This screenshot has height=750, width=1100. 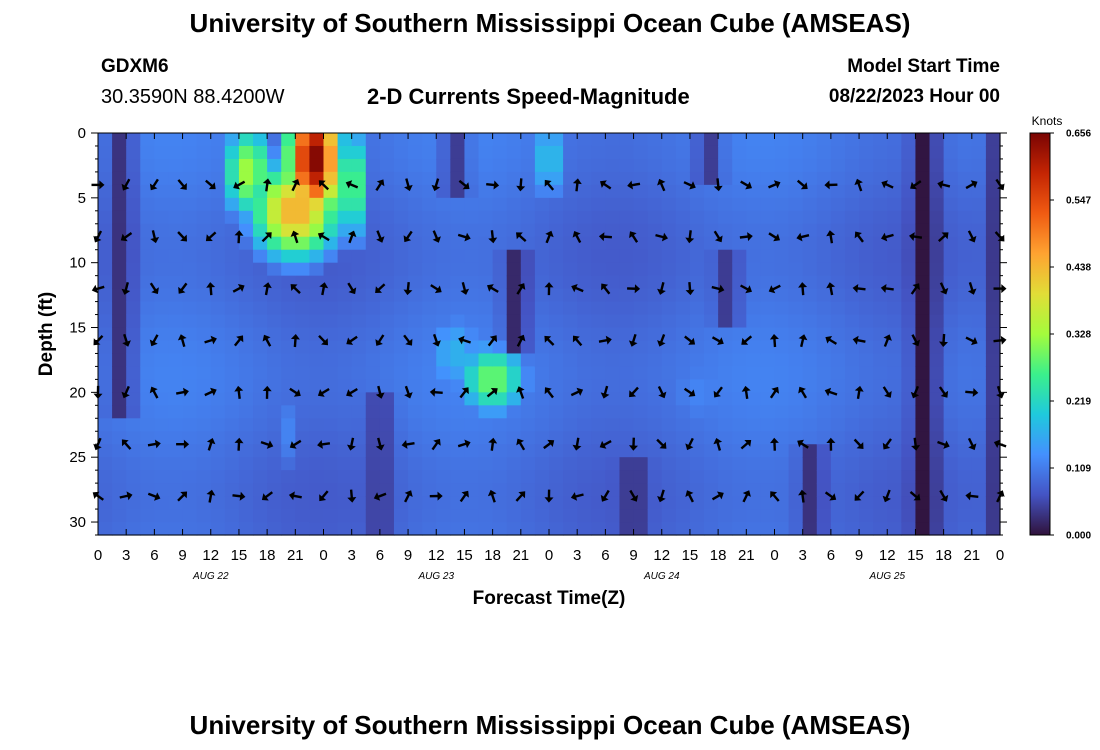 I want to click on x-tick-label: 21, so click(x=971, y=555).